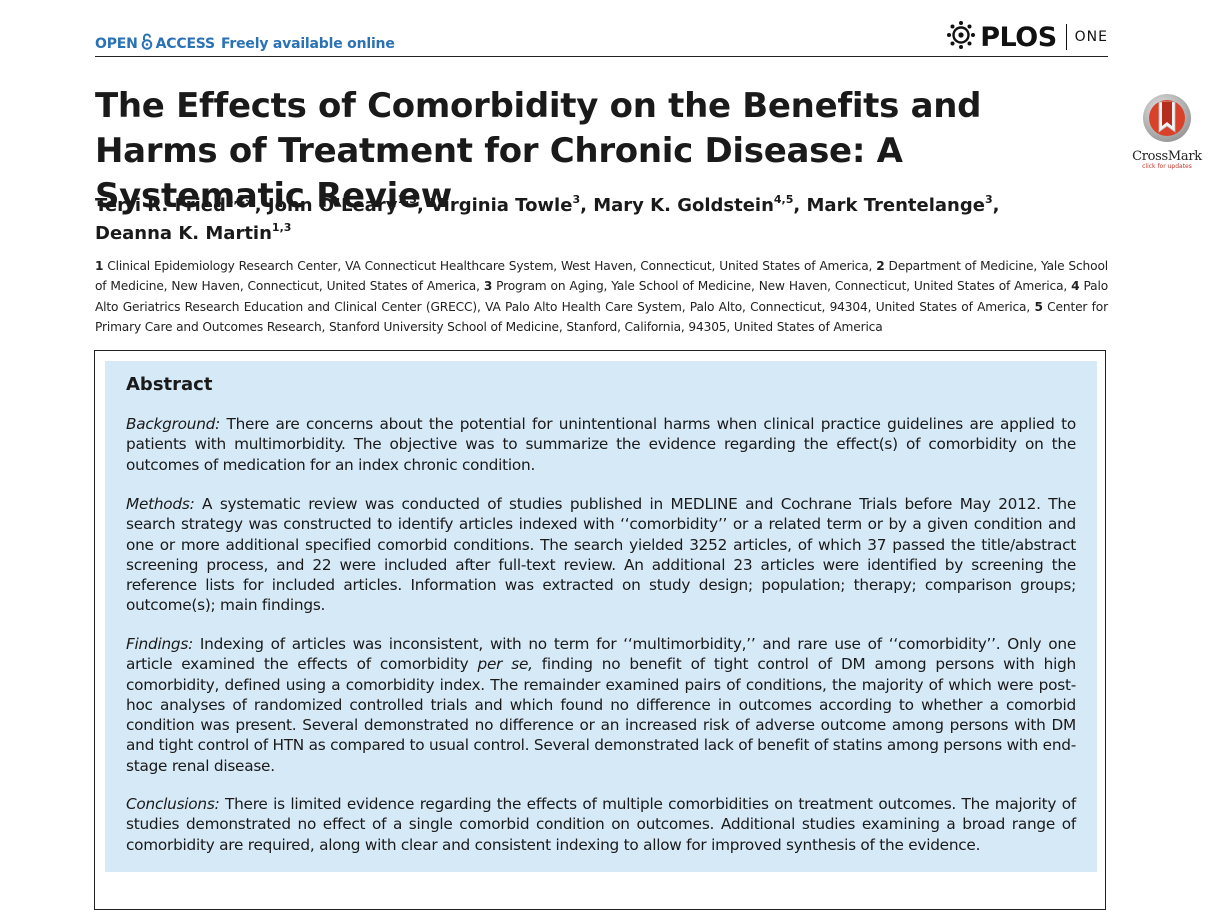 The image size is (1224, 910). What do you see at coordinates (505, 664) in the screenshot?
I see `emphasis-text: per se,` at bounding box center [505, 664].